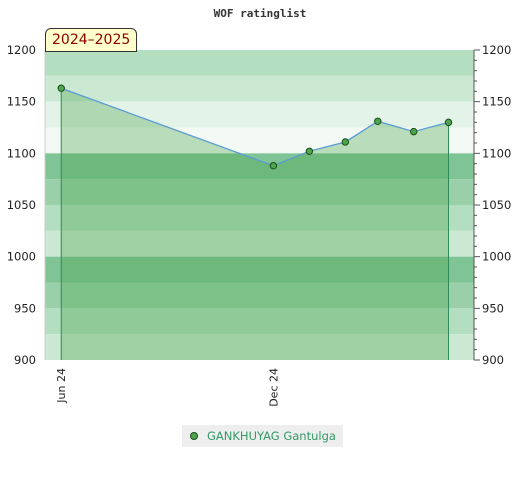 The image size is (520, 480). I want to click on y-tick-label-right: 900, so click(493, 360).